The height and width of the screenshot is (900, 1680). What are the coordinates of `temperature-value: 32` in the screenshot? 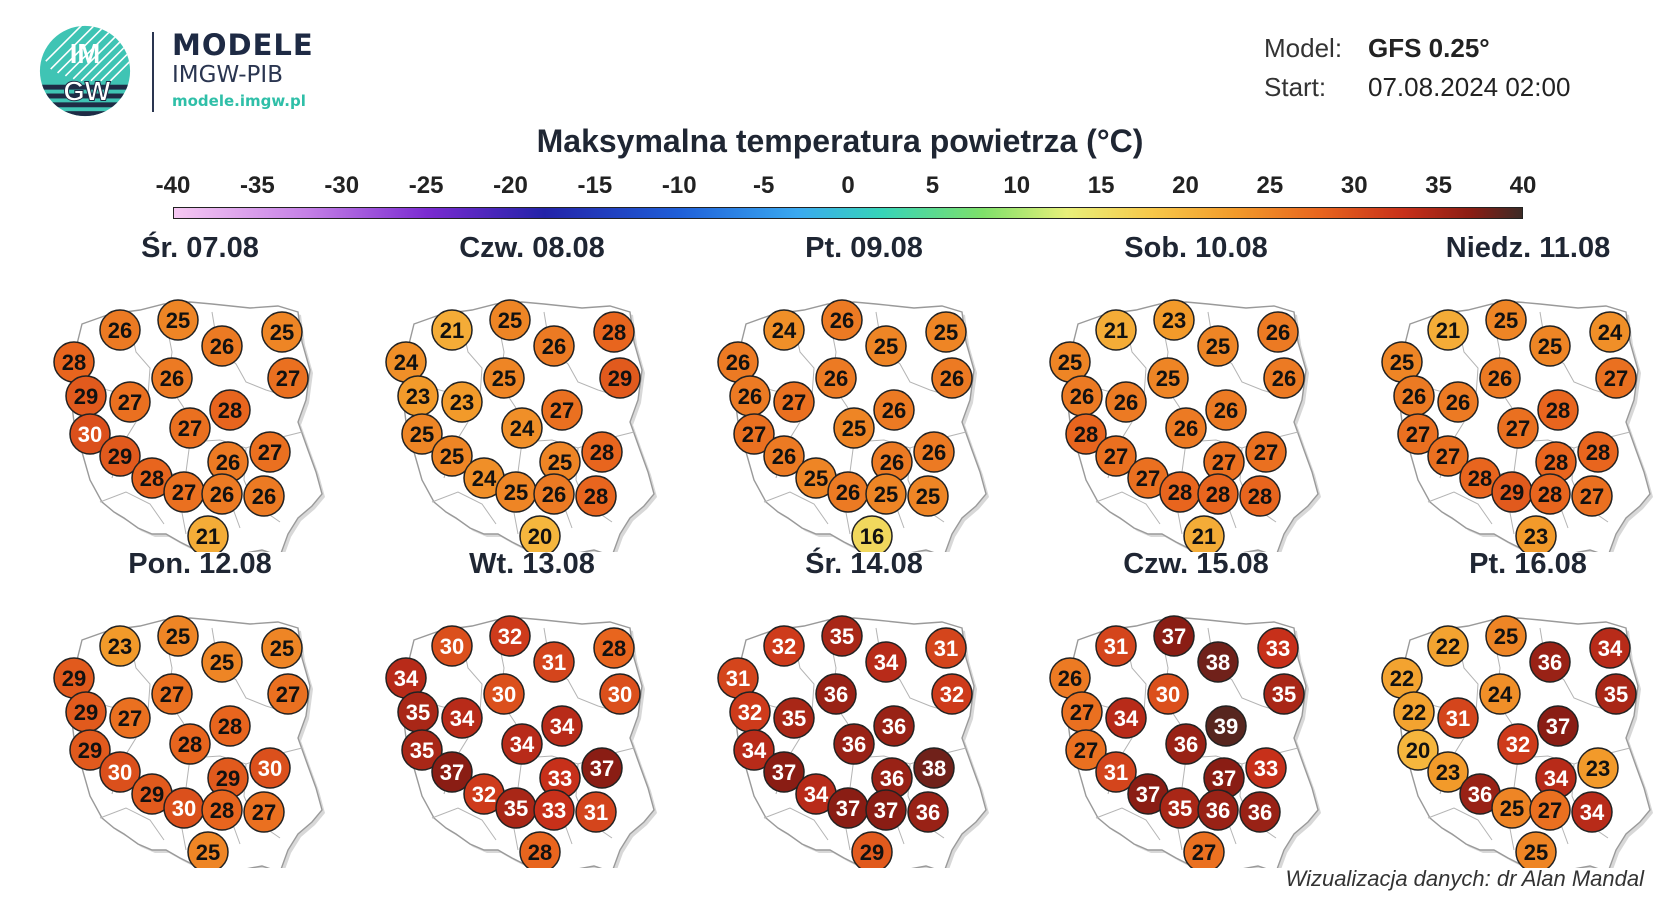 It's located at (1518, 744).